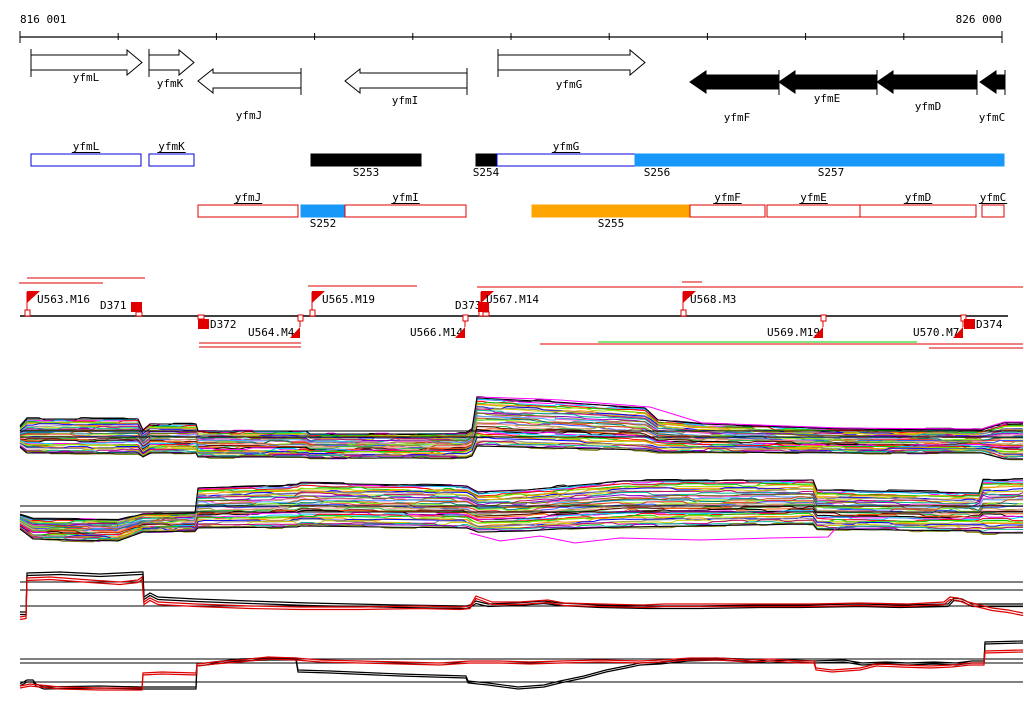  Describe the element at coordinates (918, 211) in the screenshot. I see `segment-box-yfmD` at that location.